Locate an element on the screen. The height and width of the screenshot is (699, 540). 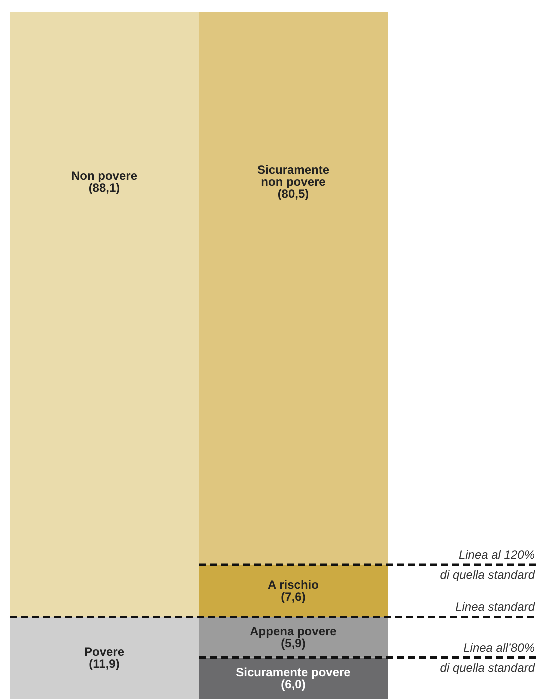
series-label: Non povere is located at coordinates (104, 176).